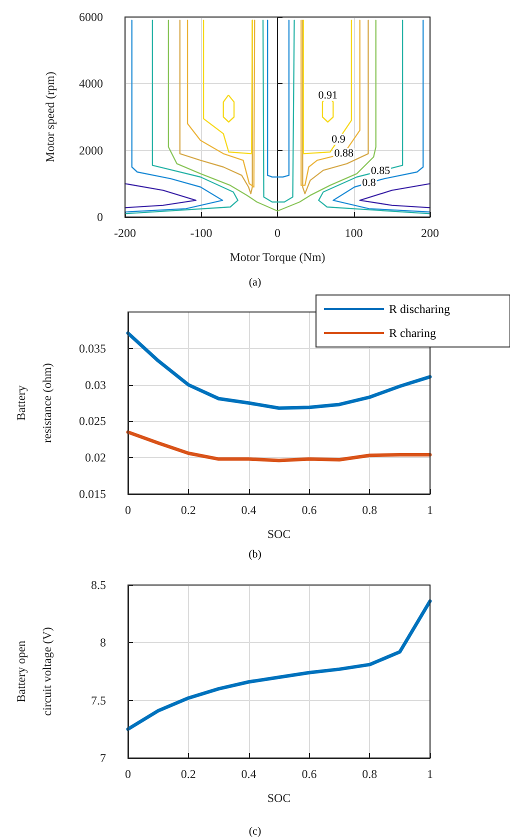  Describe the element at coordinates (255, 282) in the screenshot. I see `text: (a)` at that location.